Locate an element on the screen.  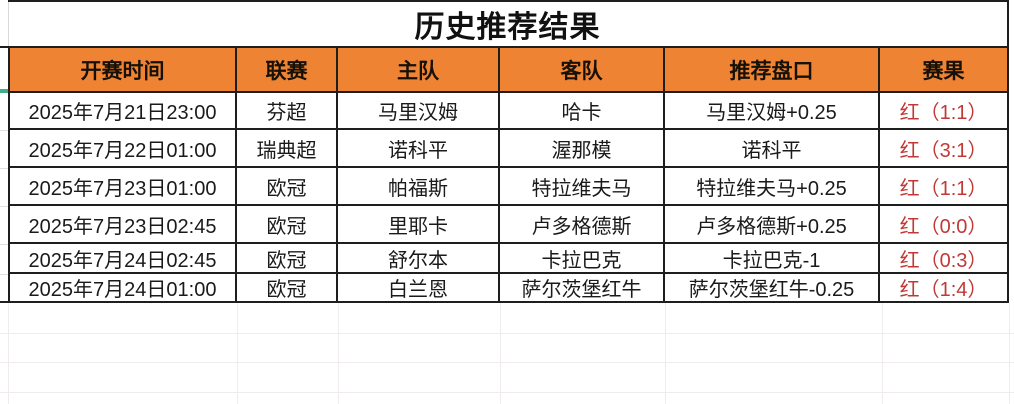
cell-home: 白兰恩 is located at coordinates (419, 287).